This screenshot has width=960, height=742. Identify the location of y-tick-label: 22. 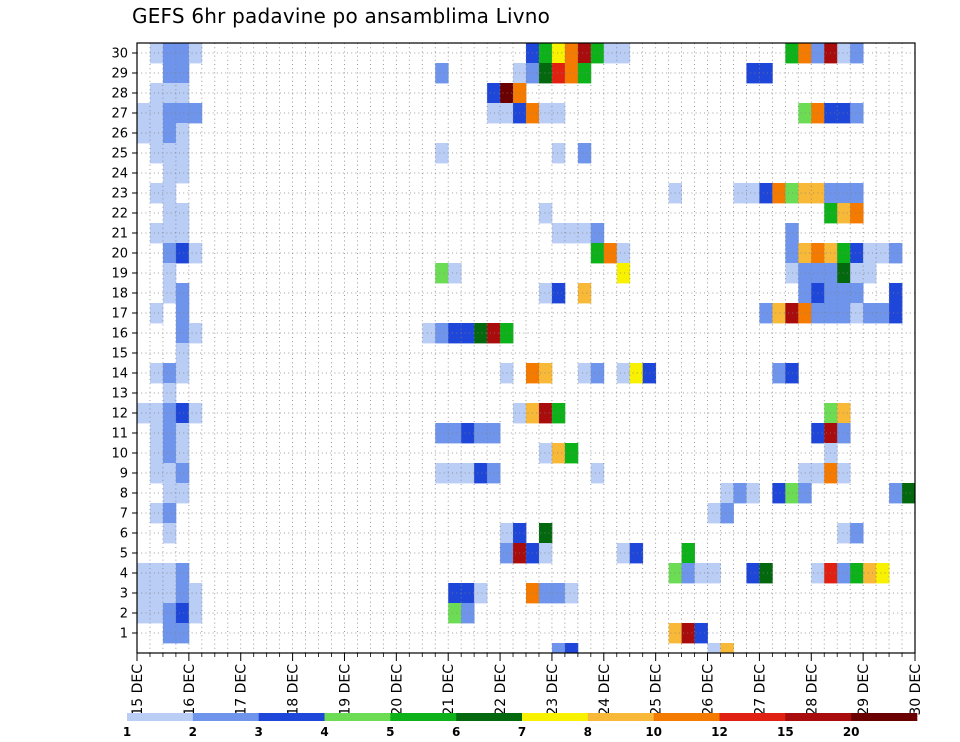
(119, 214).